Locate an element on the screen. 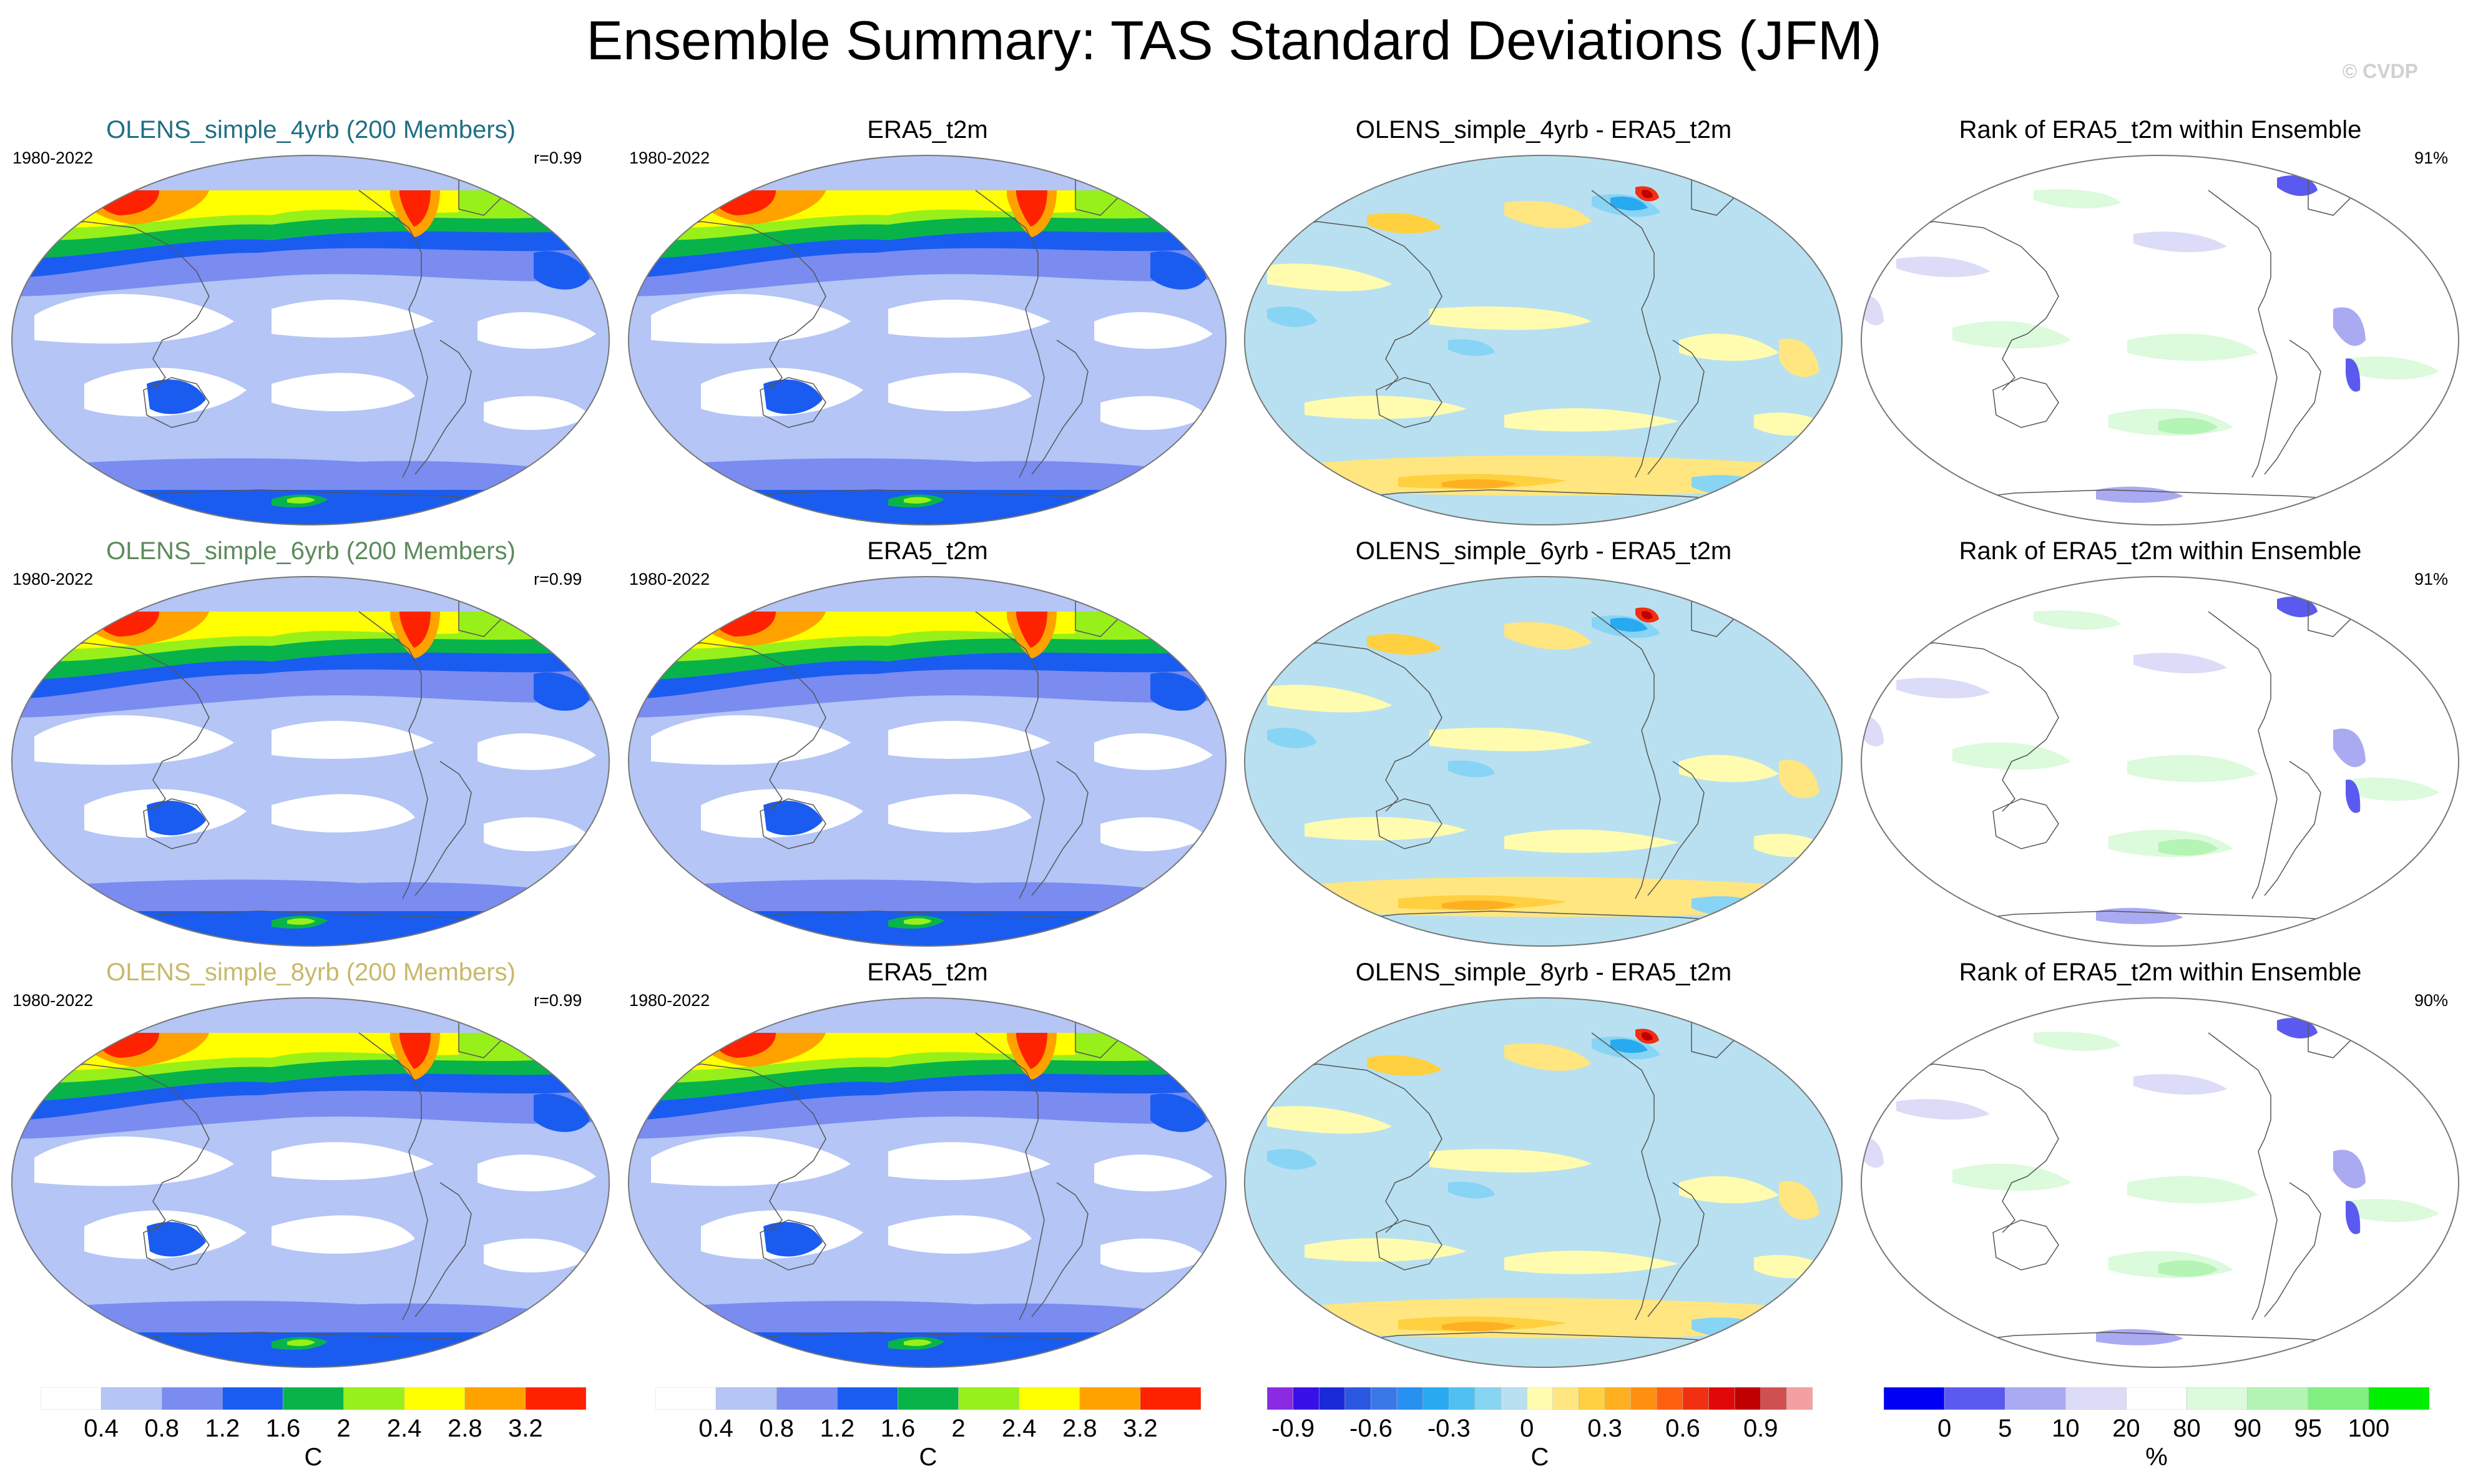 This screenshot has width=2468, height=1484. colorbar-tick-label: 1.2 is located at coordinates (222, 1428).